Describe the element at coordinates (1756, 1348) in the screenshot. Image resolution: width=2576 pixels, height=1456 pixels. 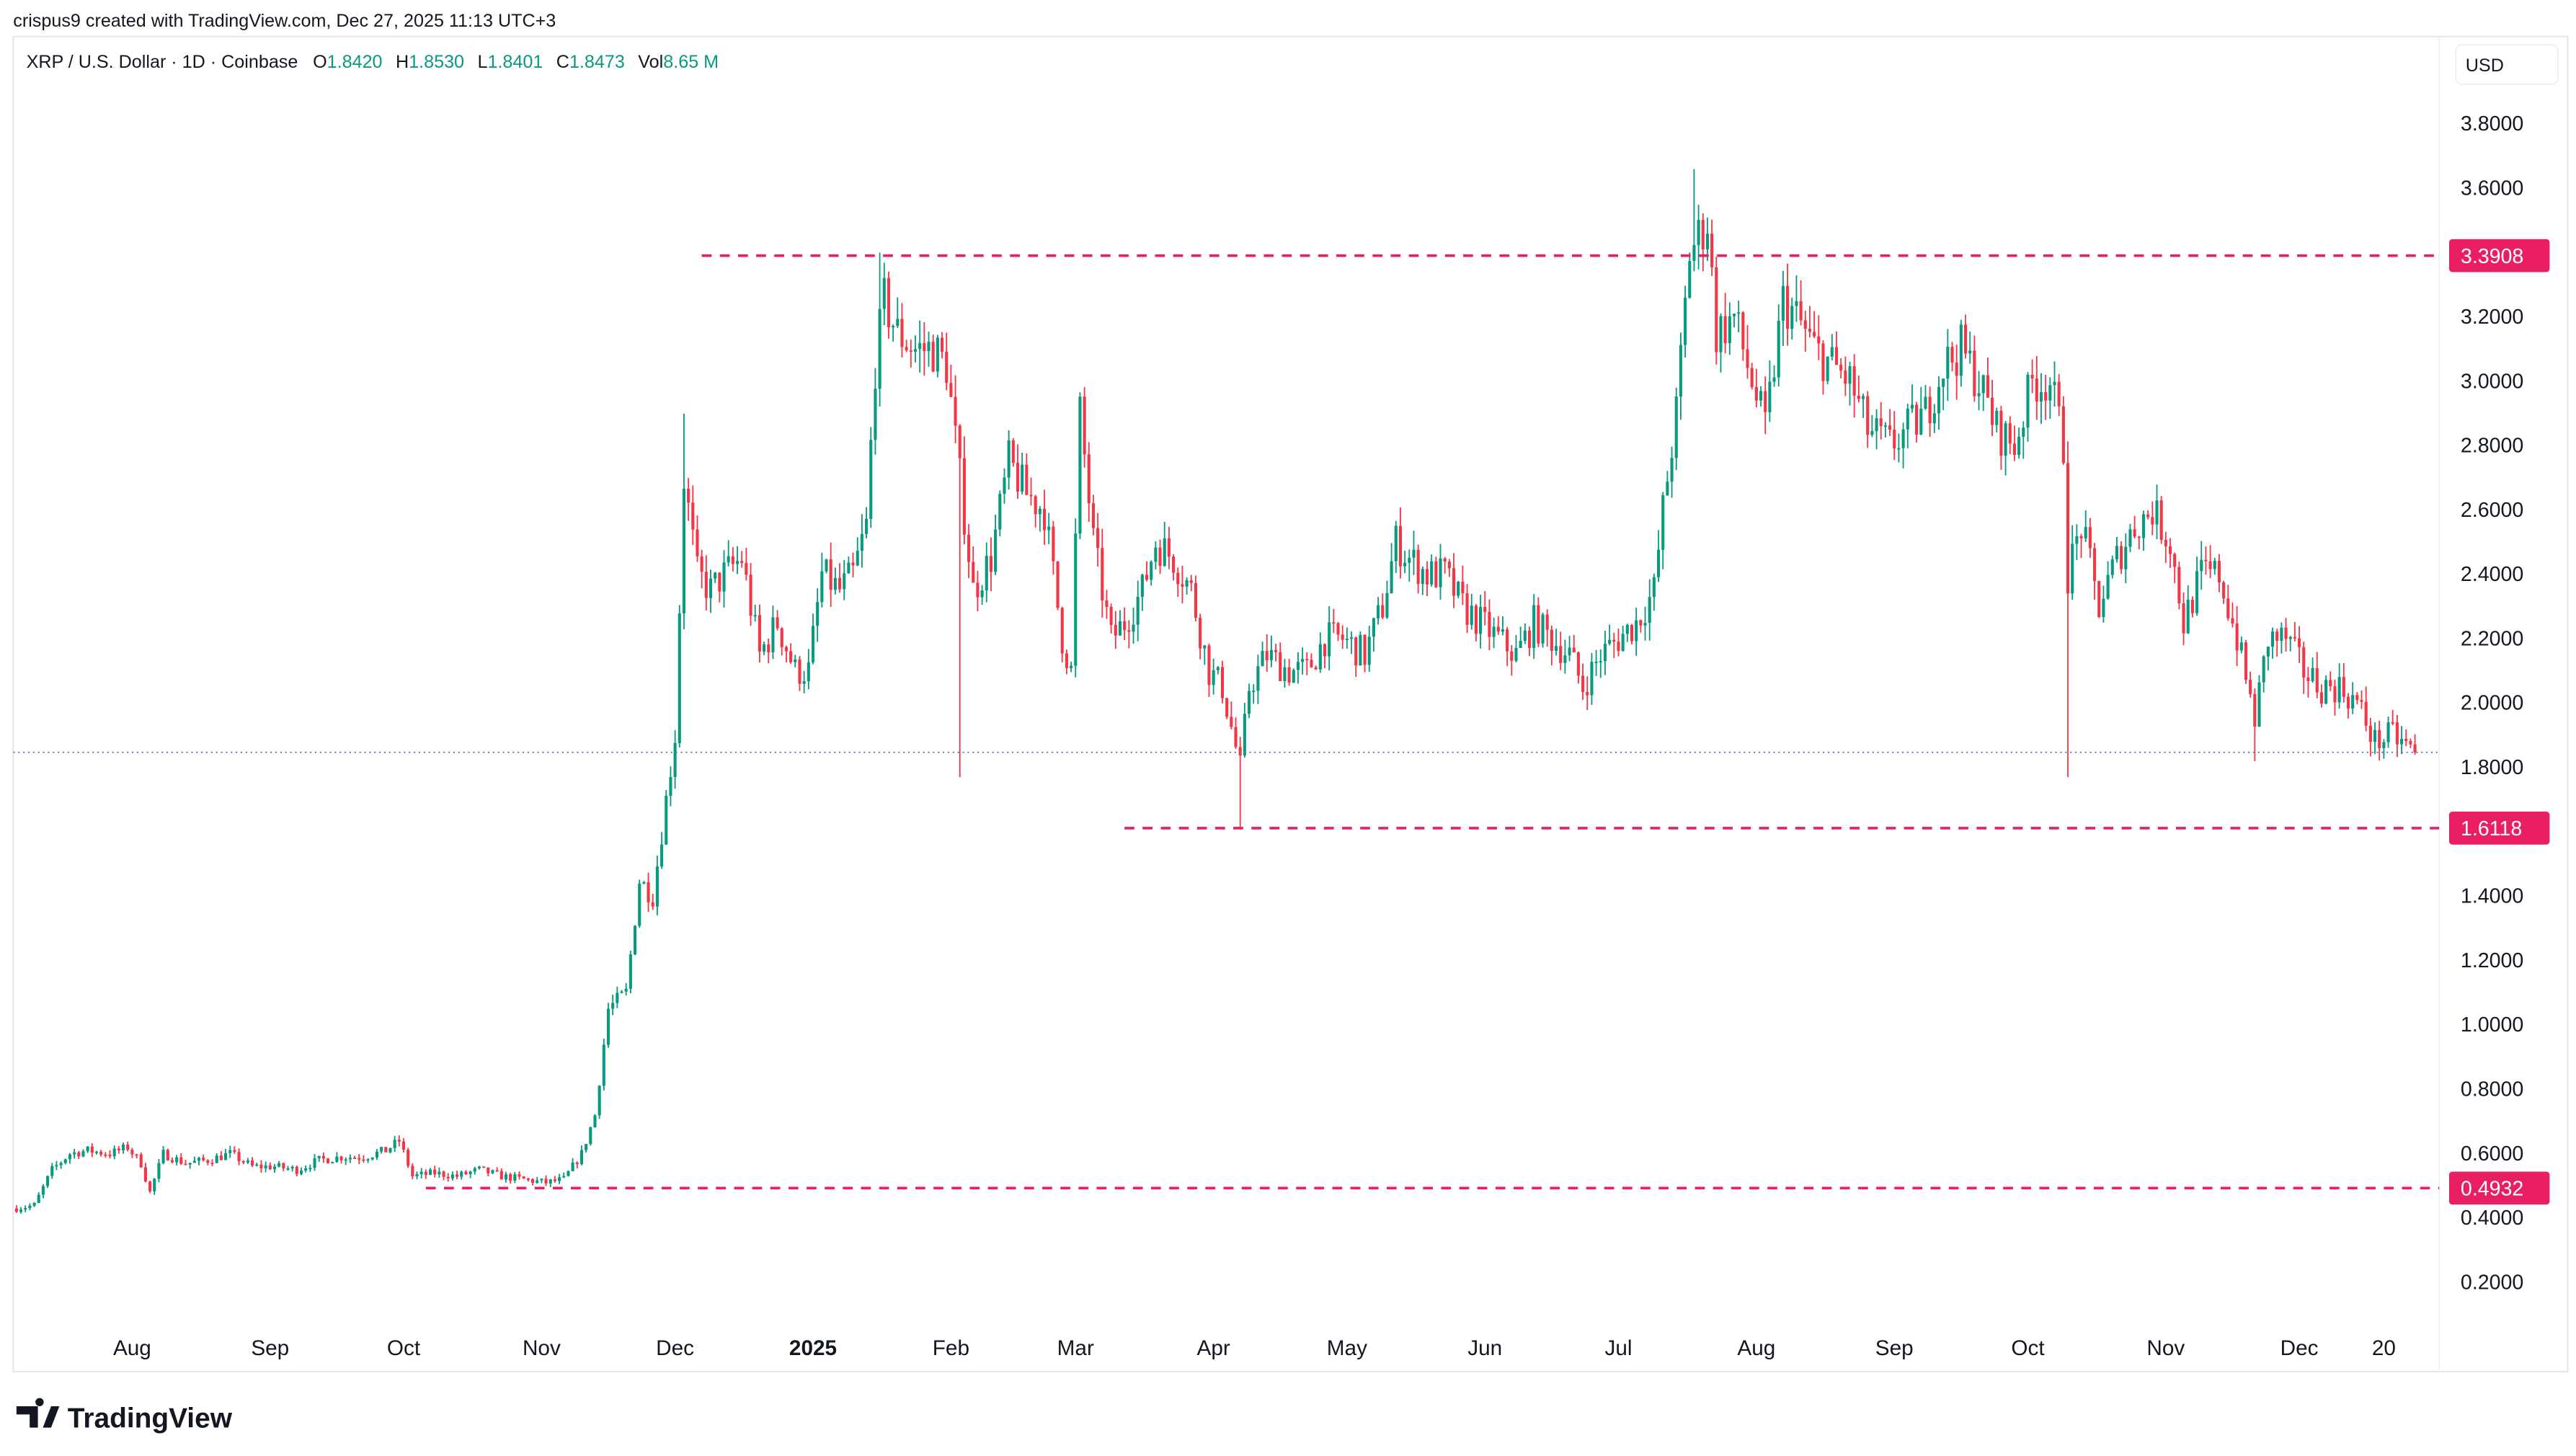
I see `time-tick-label: Aug` at that location.